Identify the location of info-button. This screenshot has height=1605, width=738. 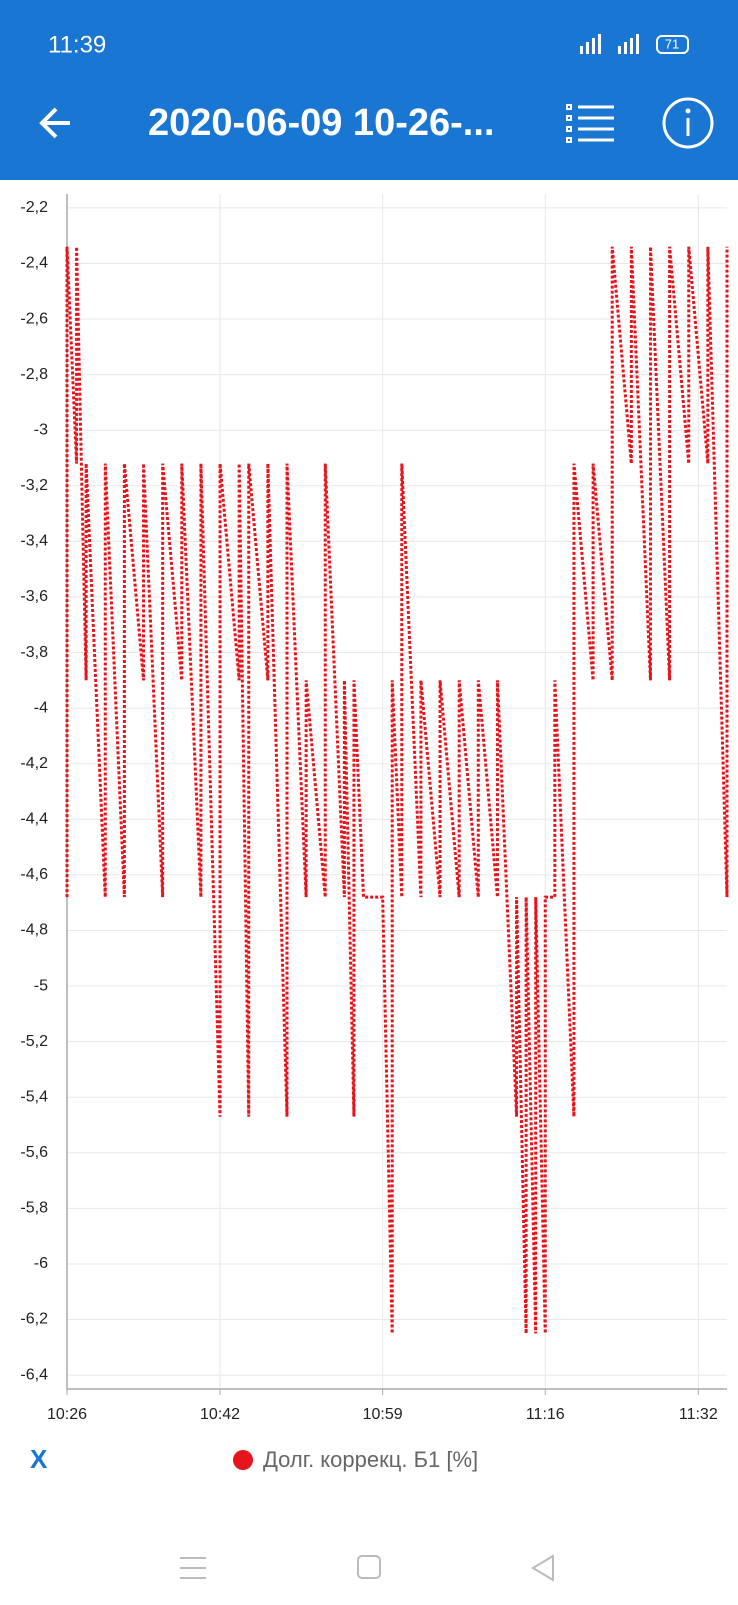
(688, 123).